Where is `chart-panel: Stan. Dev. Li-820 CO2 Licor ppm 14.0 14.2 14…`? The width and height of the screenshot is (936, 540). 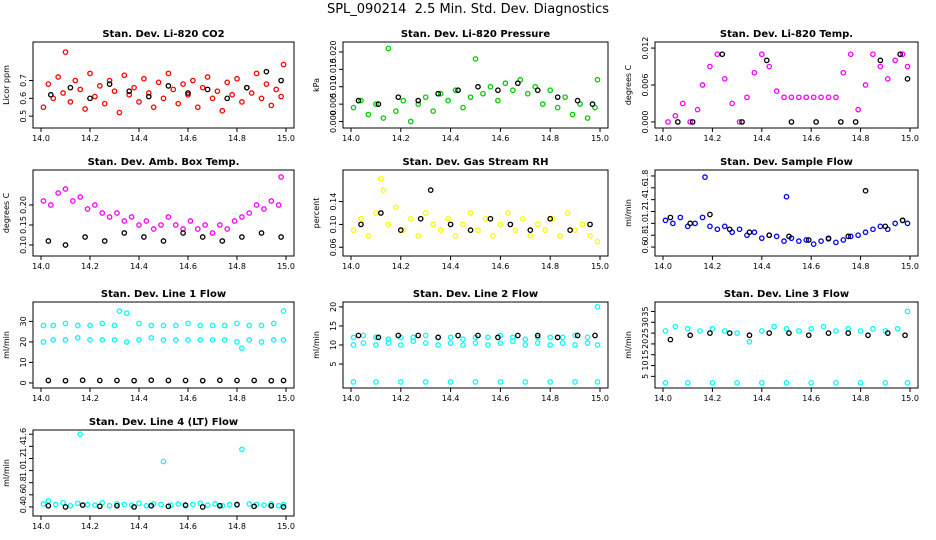 chart-panel: Stan. Dev. Li-820 CO2 Licor ppm 14.0 14.2 14… is located at coordinates (148, 86).